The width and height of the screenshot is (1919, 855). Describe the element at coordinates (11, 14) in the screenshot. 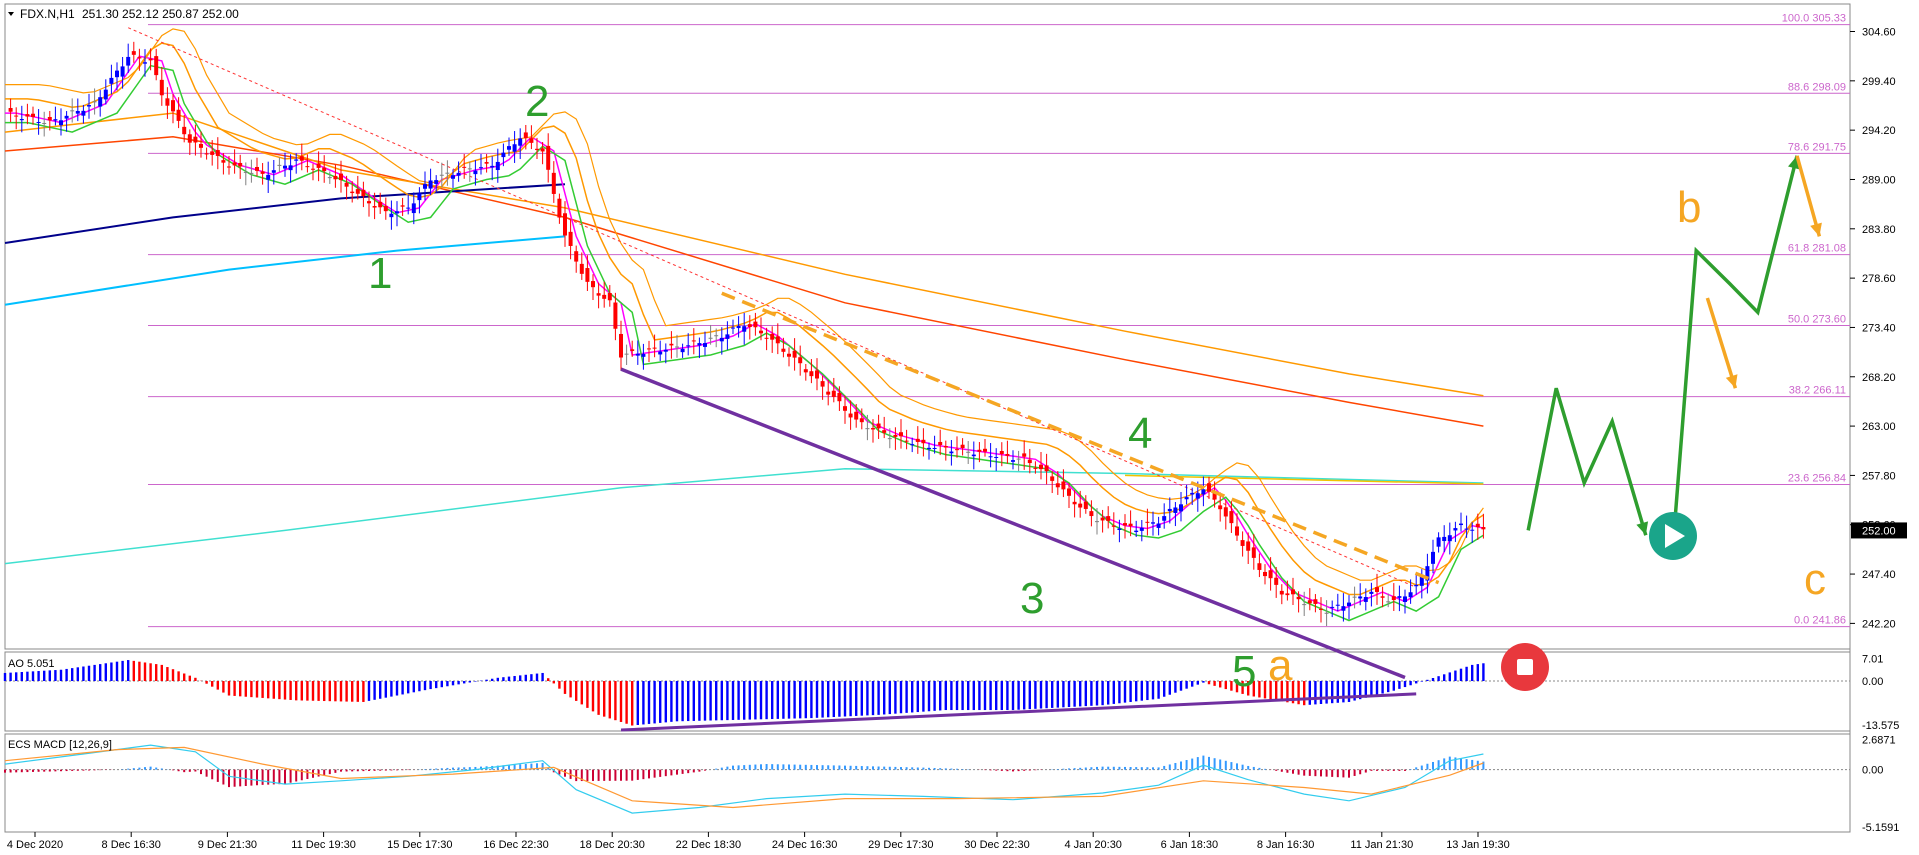

I see `symbol-dropdown-icon` at that location.